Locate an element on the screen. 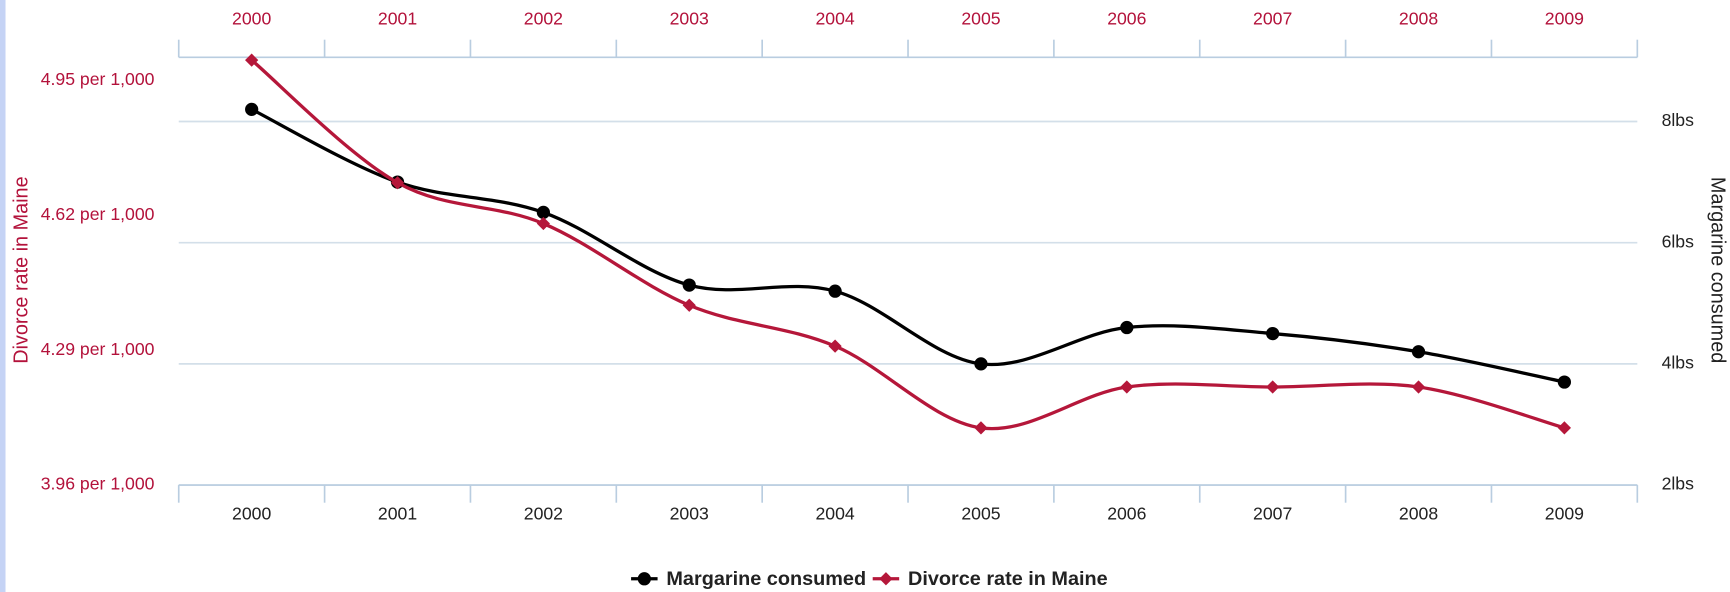 This screenshot has width=1730, height=592. x-tick-label: 2008 is located at coordinates (1418, 513).